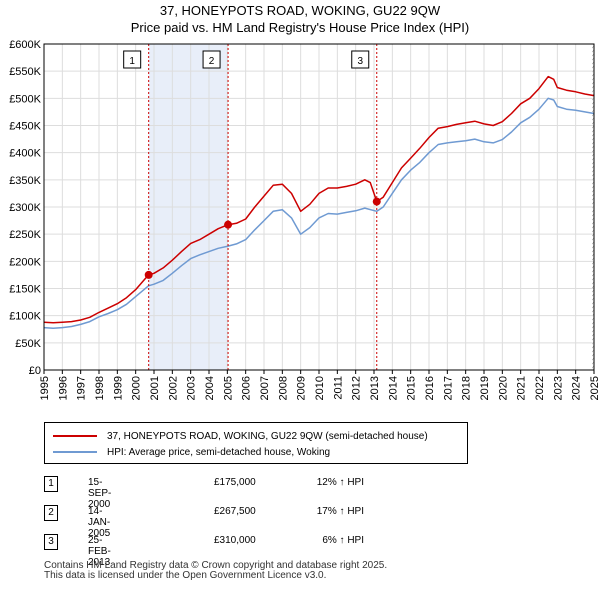 The width and height of the screenshot is (600, 590). Describe the element at coordinates (100, 493) in the screenshot. I see `sale-date: 15-SEP-2000` at that location.